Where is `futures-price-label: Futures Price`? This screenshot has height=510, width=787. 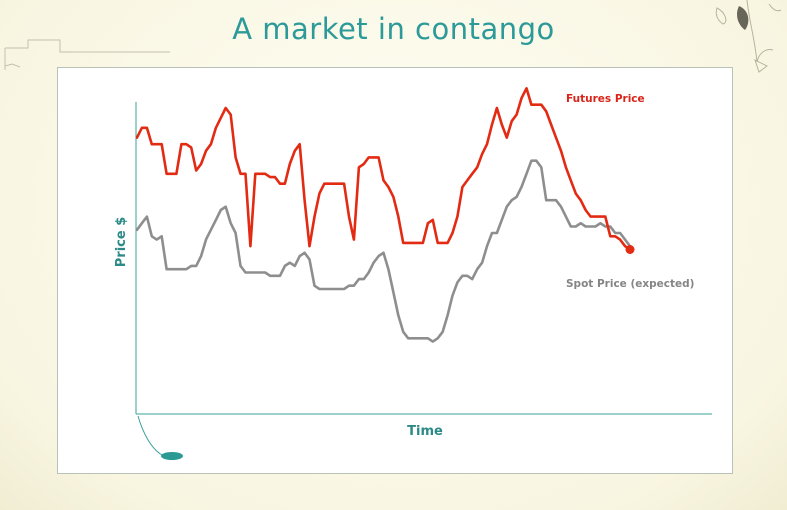
futures-price-label: Futures Price is located at coordinates (605, 99).